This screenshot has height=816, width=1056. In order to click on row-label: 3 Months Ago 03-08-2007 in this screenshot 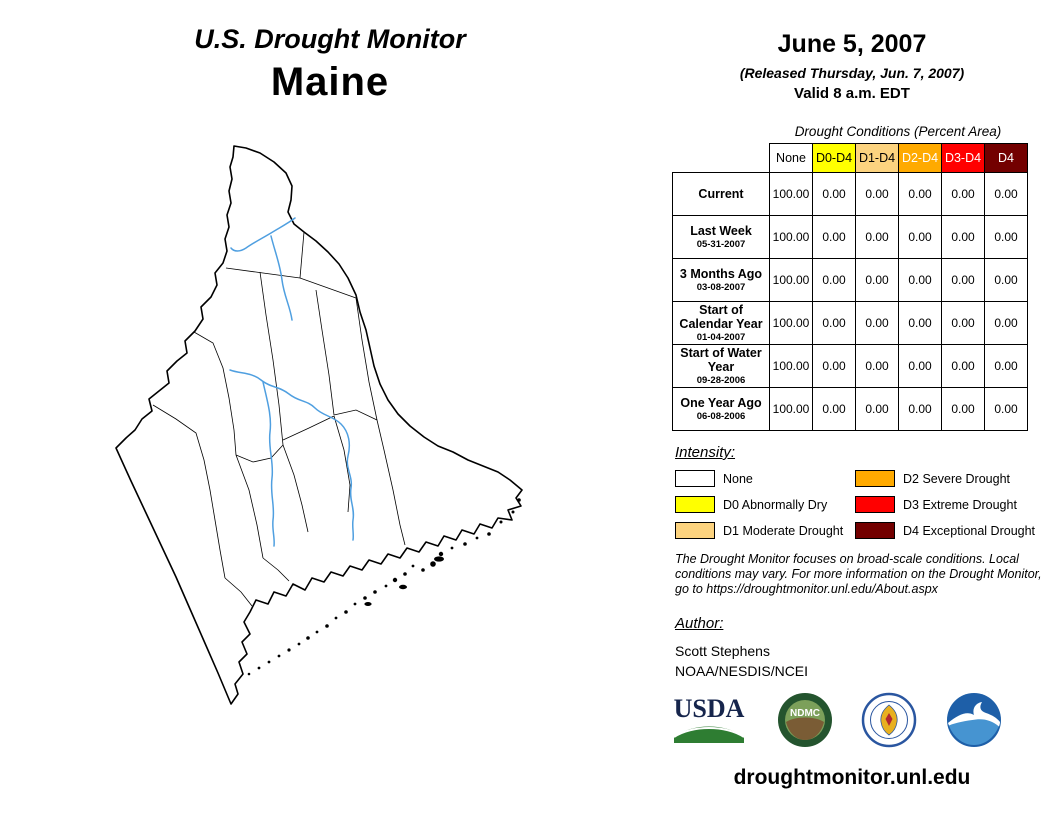, I will do `click(721, 280)`.